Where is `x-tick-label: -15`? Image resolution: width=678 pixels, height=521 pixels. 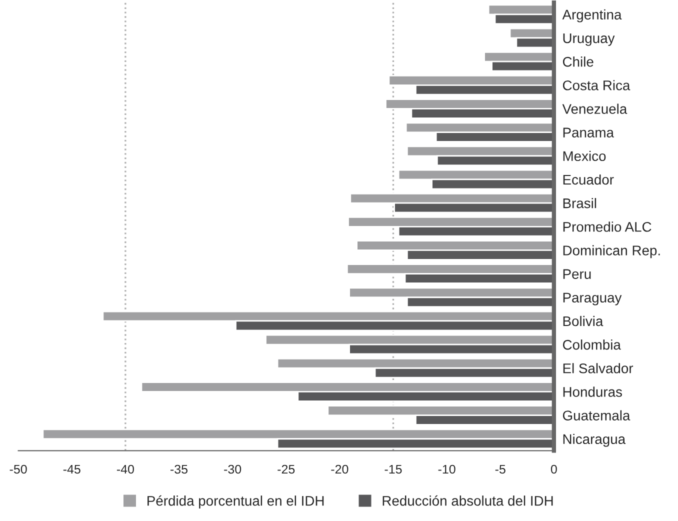
x-tick-label: -15 is located at coordinates (393, 469).